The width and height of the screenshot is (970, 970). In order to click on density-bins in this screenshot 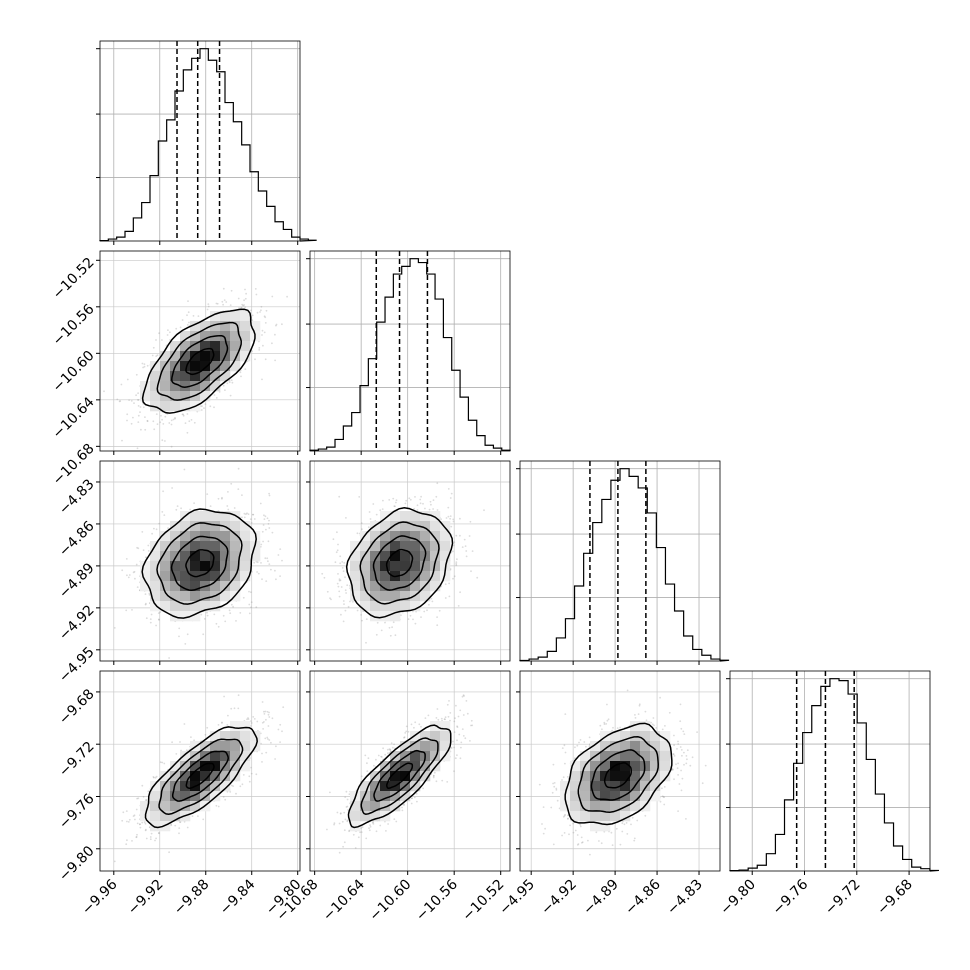, I will do `click(400, 566)`.